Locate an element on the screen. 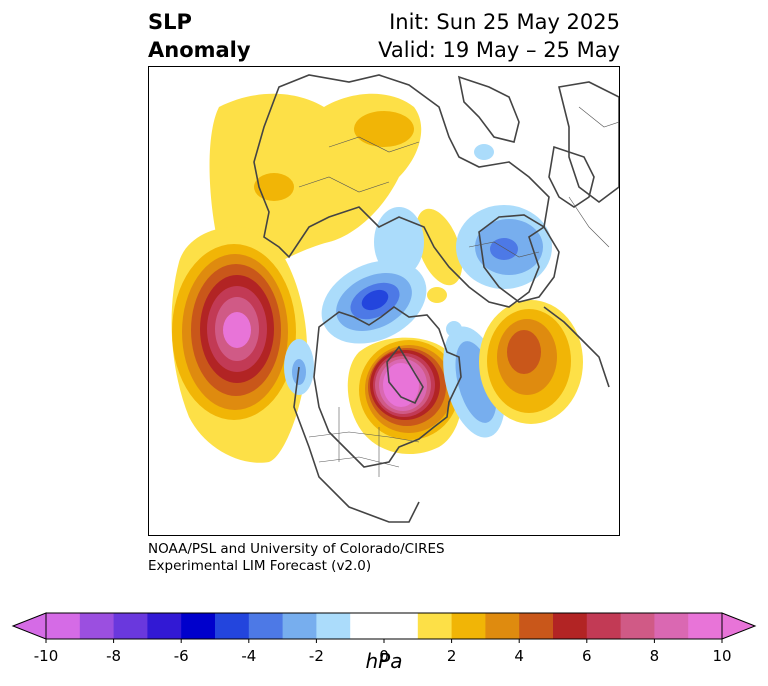  colorbar-tick-label: -2 is located at coordinates (316, 656).